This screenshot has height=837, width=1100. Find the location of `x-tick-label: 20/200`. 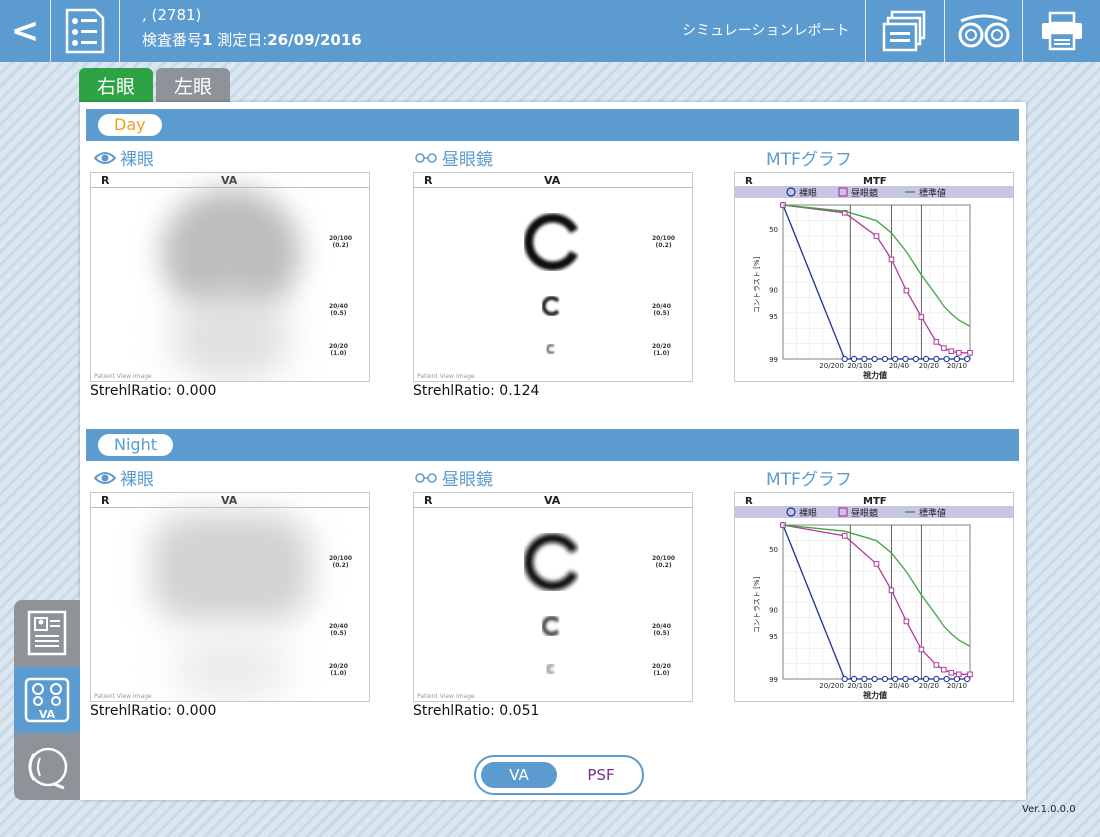

x-tick-label: 20/200 is located at coordinates (831, 366).